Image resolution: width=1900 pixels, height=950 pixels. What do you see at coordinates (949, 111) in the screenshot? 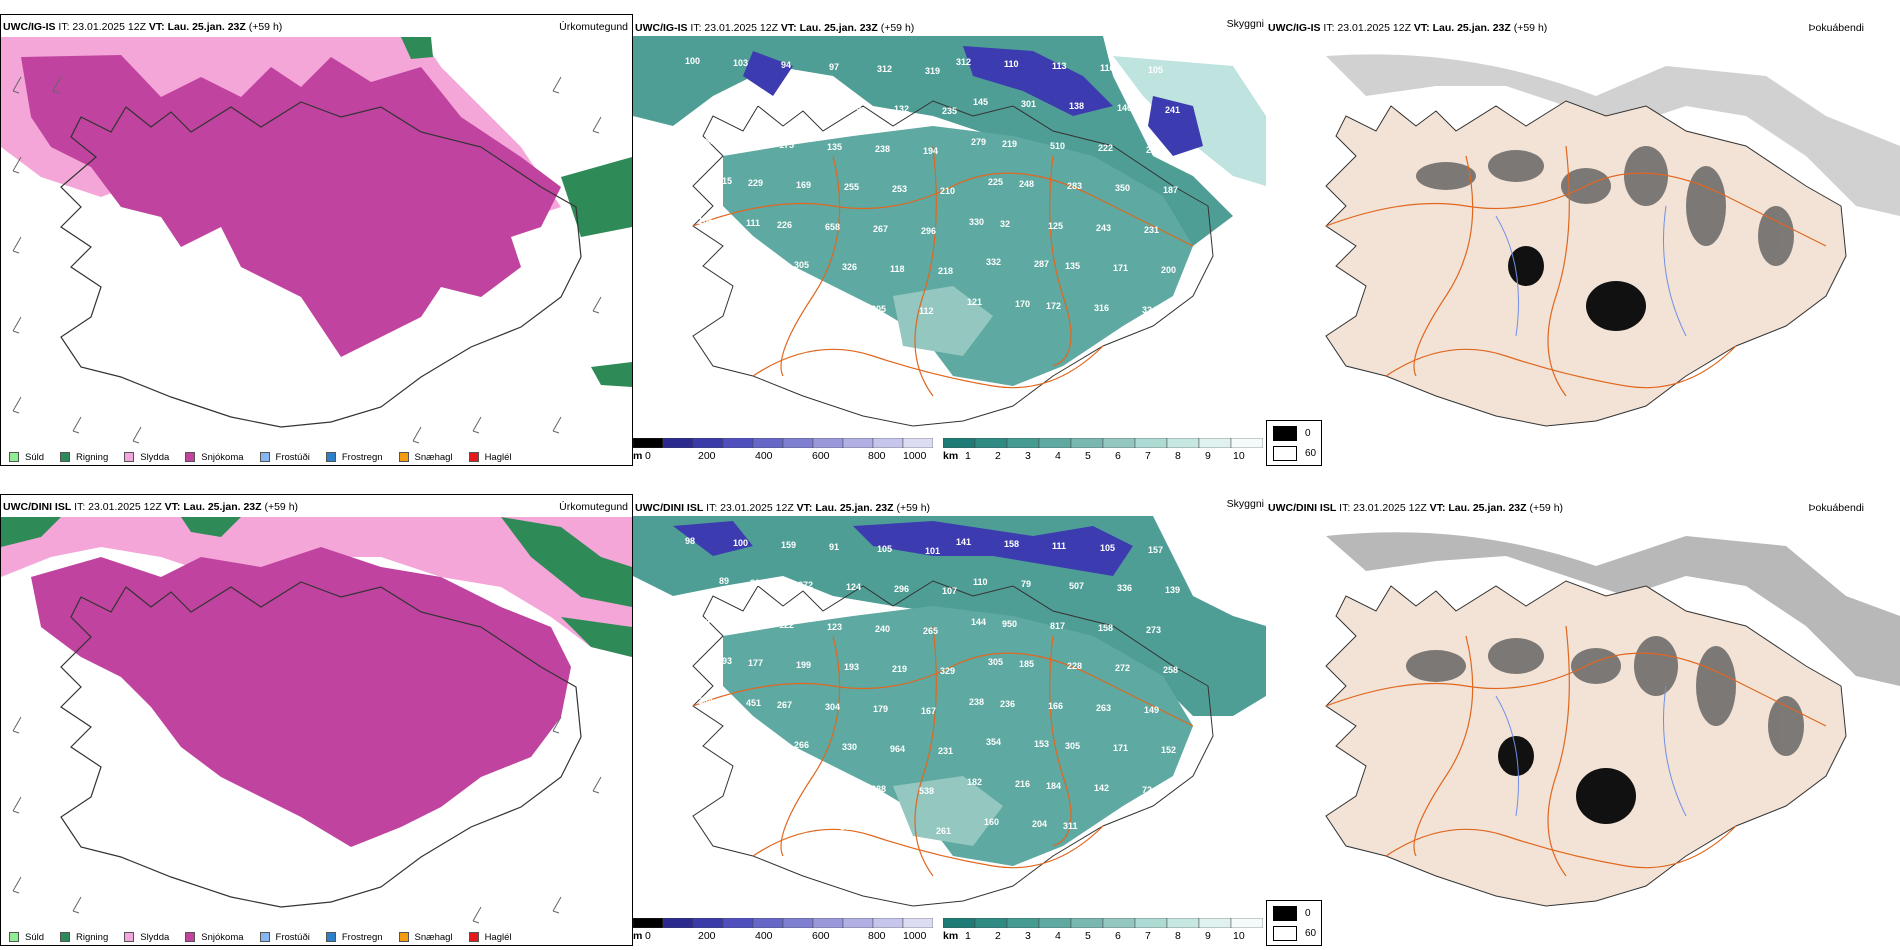
I see `cloud-base-label: 235` at bounding box center [949, 111].